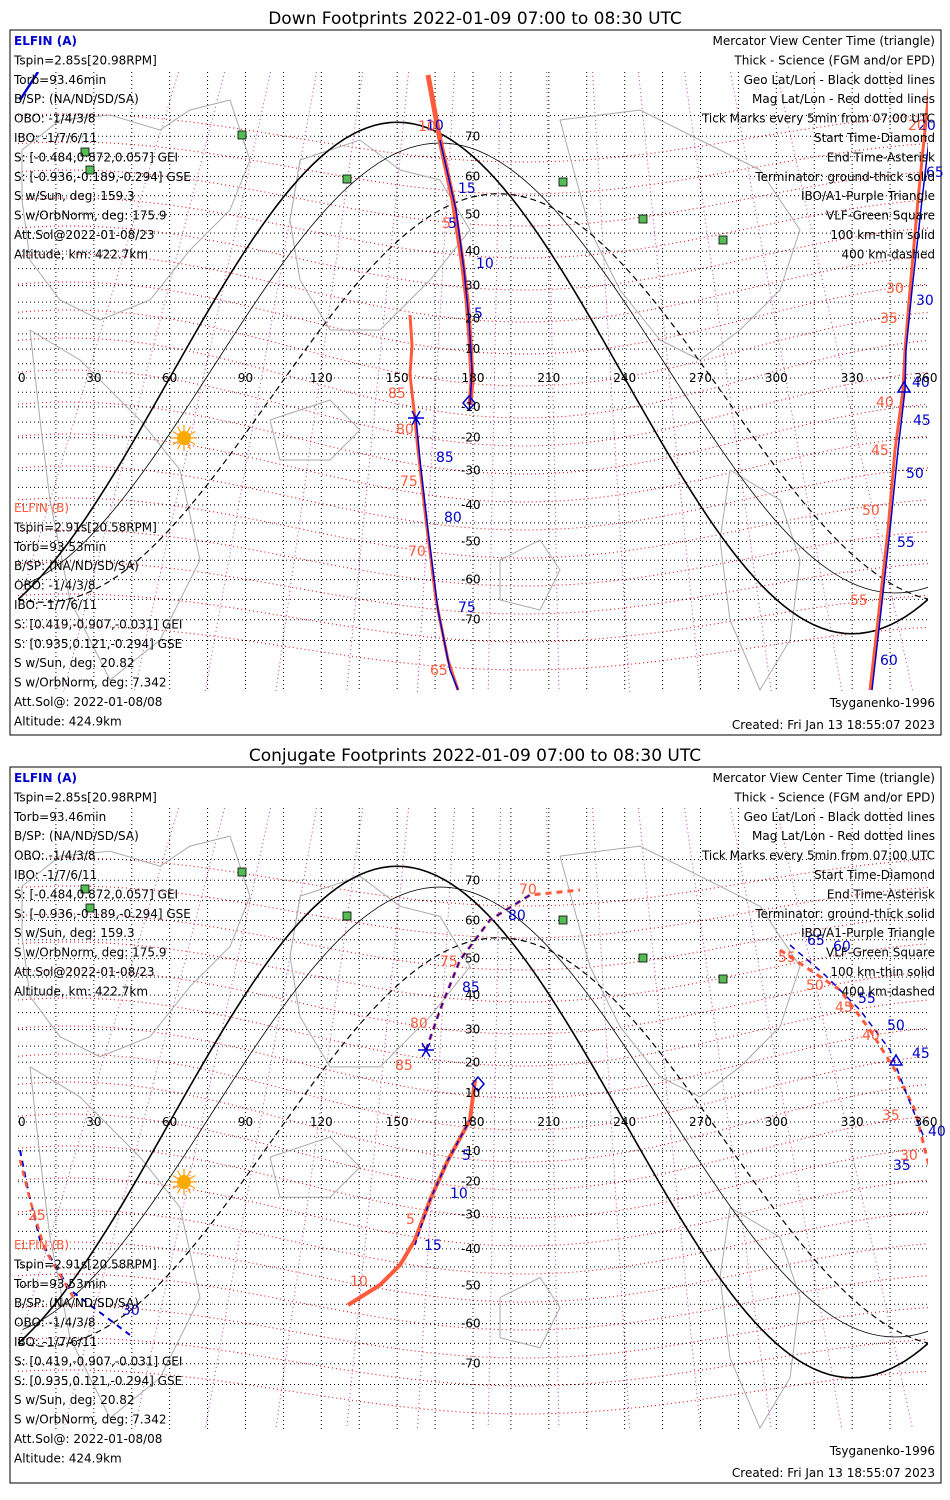 The width and height of the screenshot is (950, 1500). Describe the element at coordinates (397, 378) in the screenshot. I see `lon-tick-label: 150` at that location.